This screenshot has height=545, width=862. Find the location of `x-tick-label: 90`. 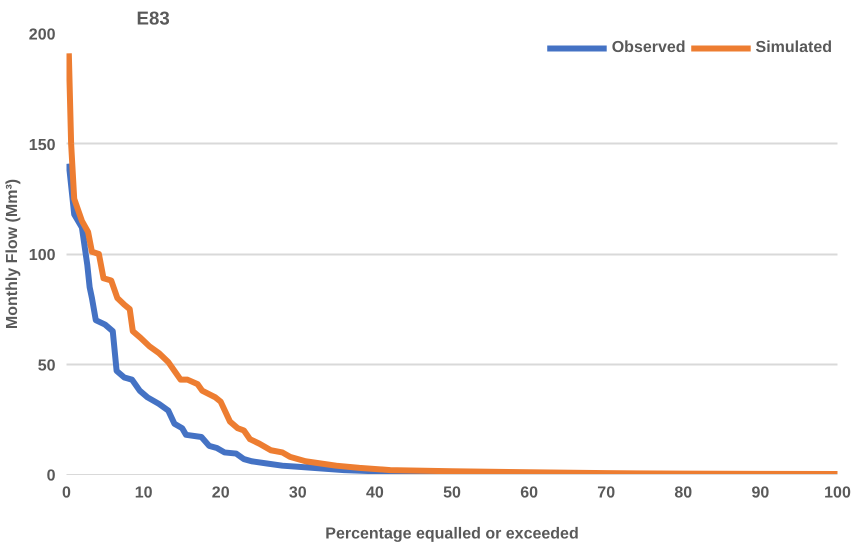

x-tick-label: 90 is located at coordinates (761, 493).